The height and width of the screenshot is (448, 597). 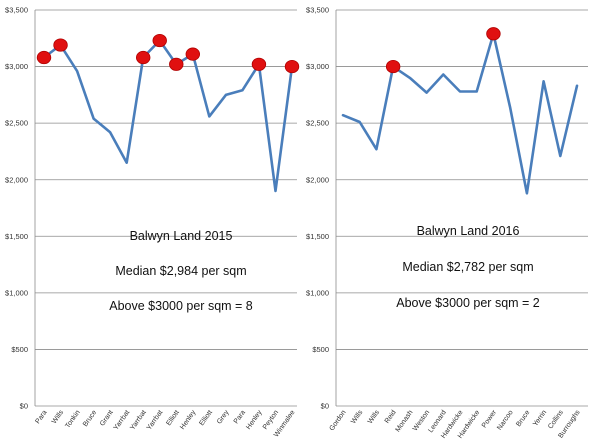 I want to click on series-line-2016, so click(x=460, y=113).